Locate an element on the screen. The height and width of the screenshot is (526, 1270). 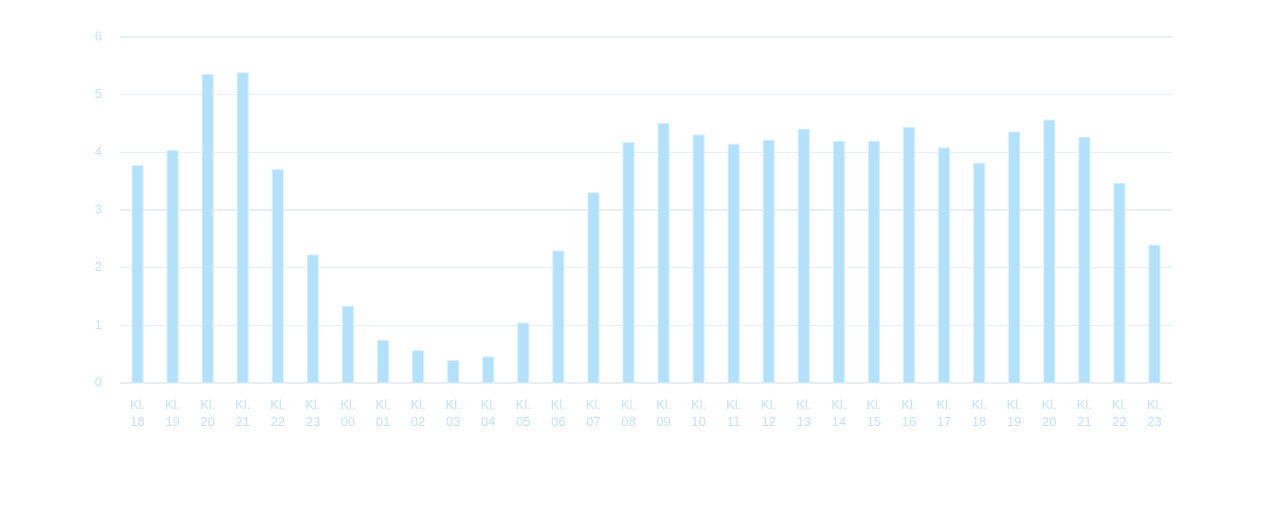
x-tick-label: Kl. 00 is located at coordinates (348, 413).